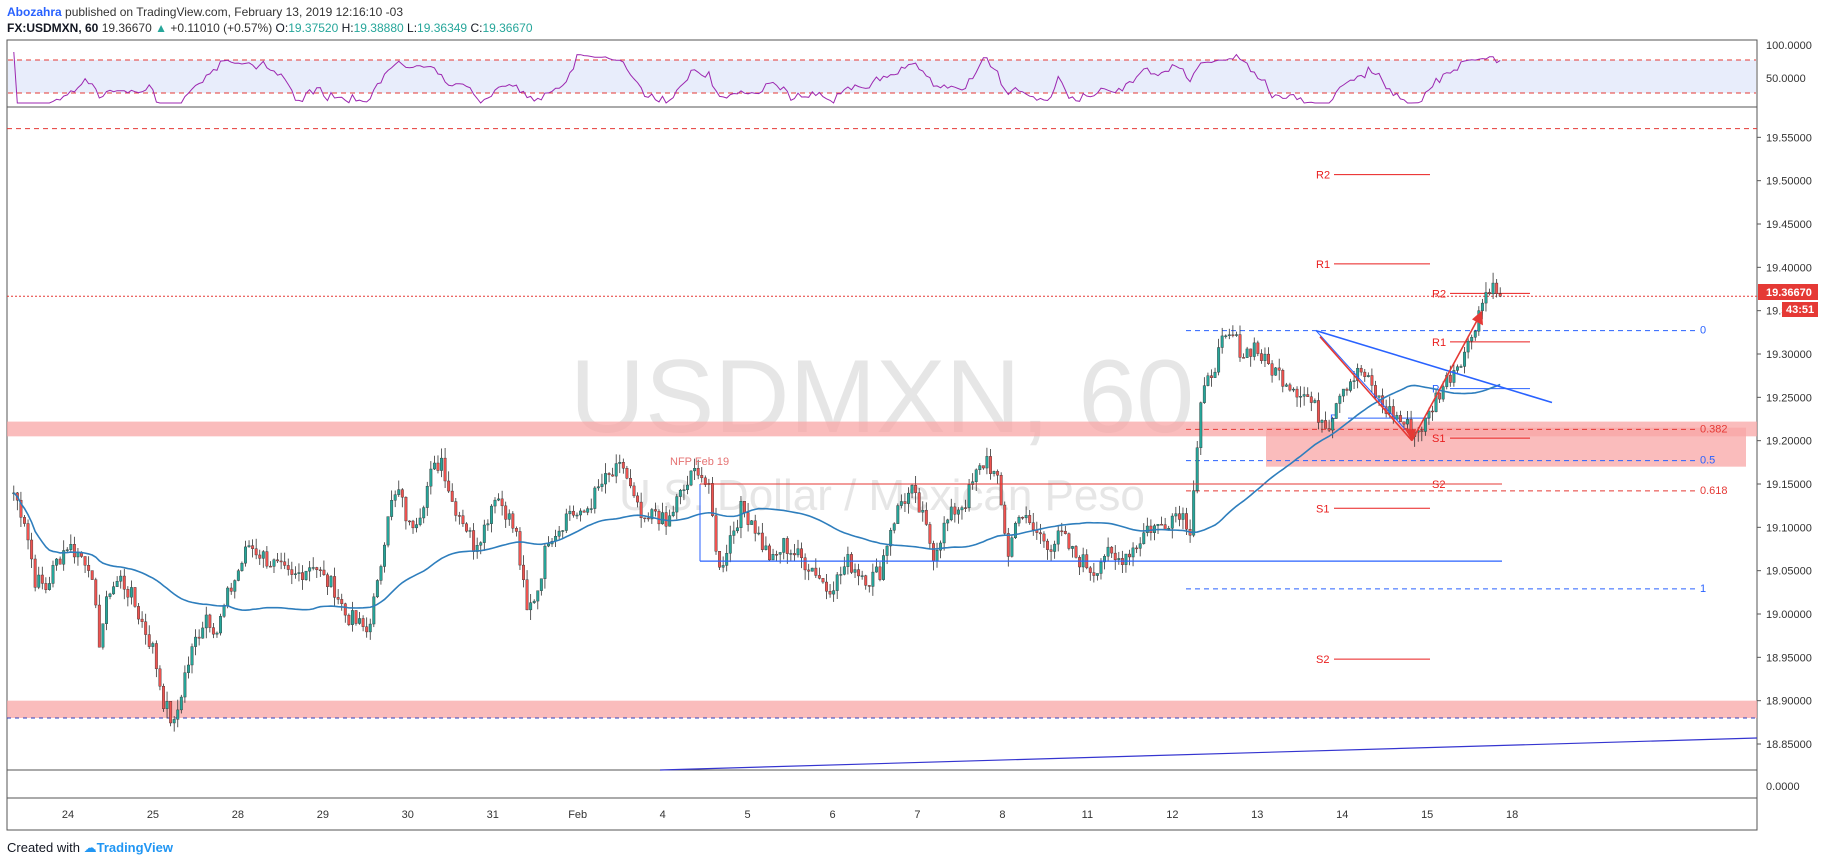 Image resolution: width=1828 pixels, height=865 pixels. Describe the element at coordinates (493, 815) in the screenshot. I see `time-tick-label: 31` at that location.